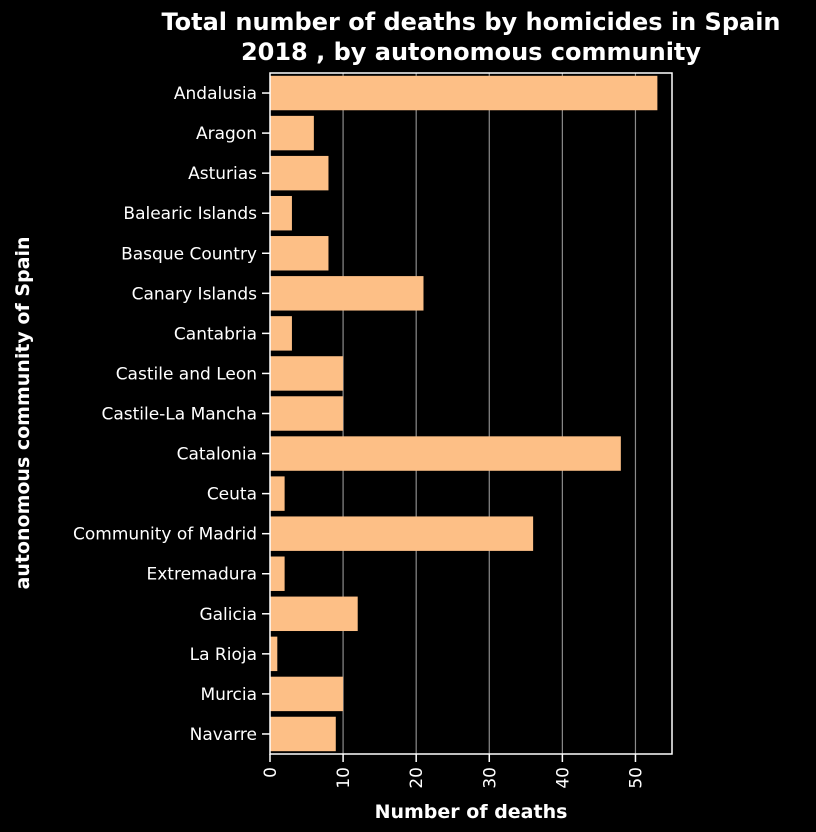  What do you see at coordinates (189, 254) in the screenshot?
I see `y-tick-label: Basque Country` at bounding box center [189, 254].